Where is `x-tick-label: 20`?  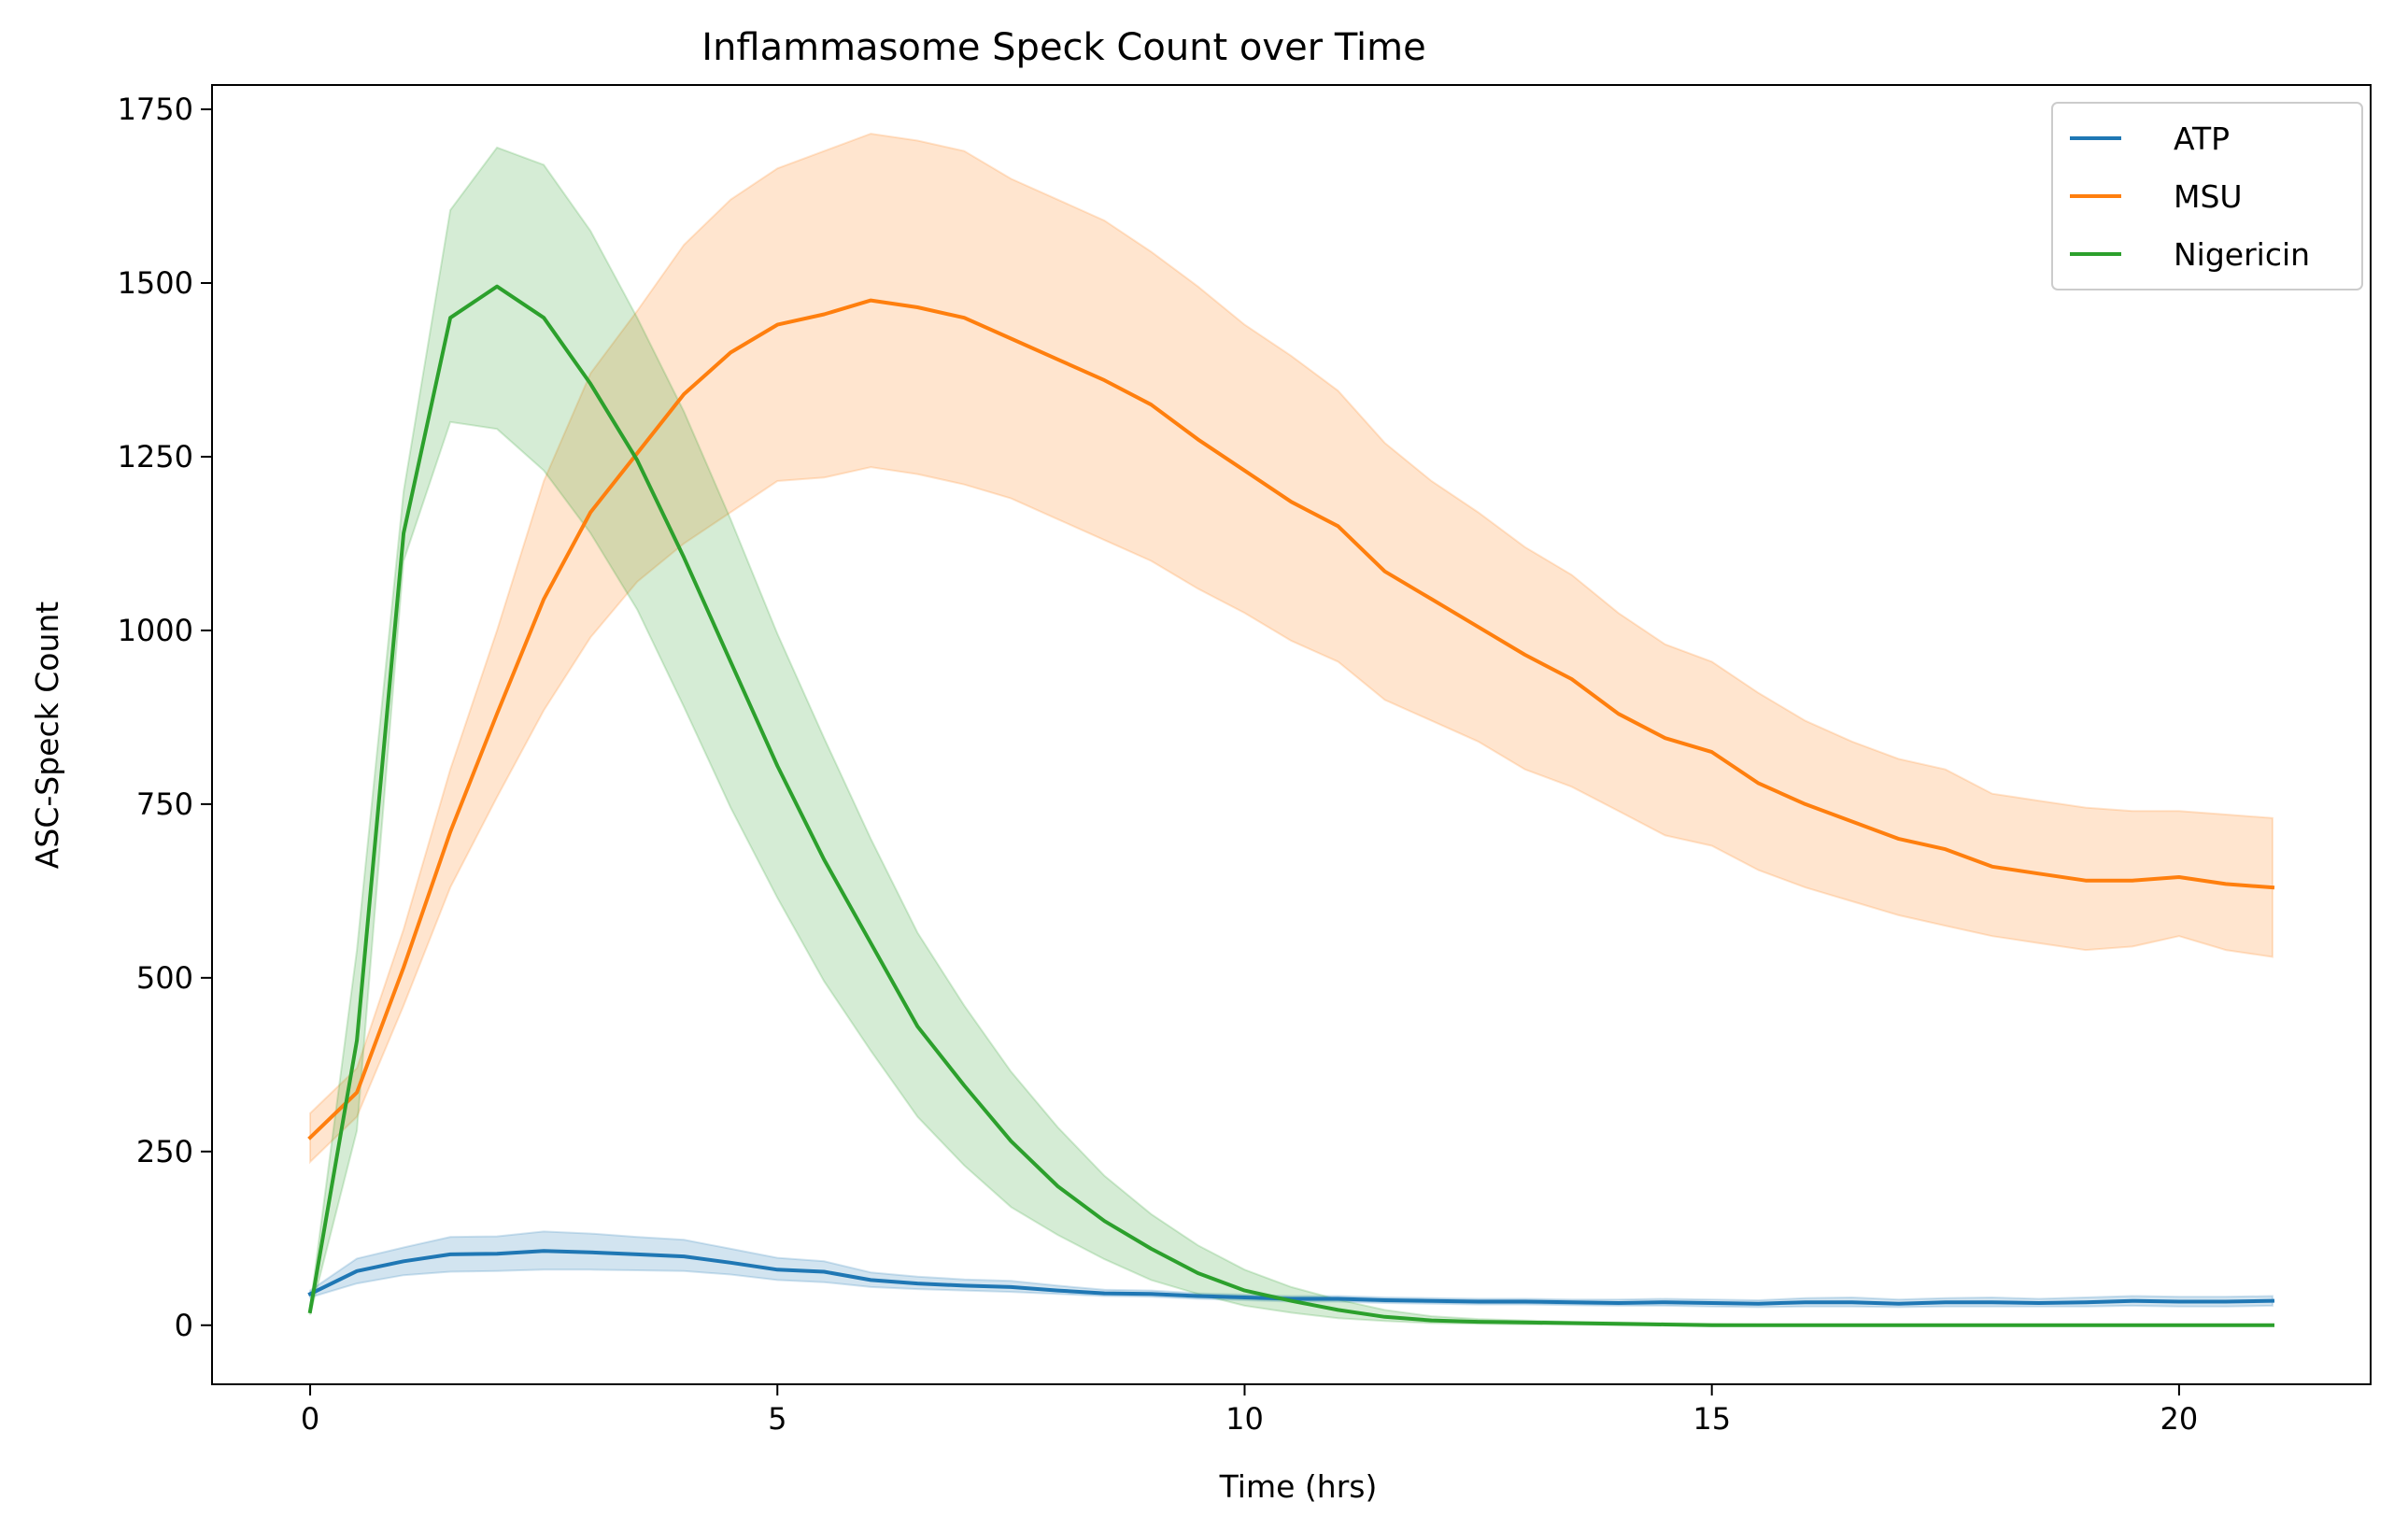 x-tick-label: 20 is located at coordinates (2179, 1419).